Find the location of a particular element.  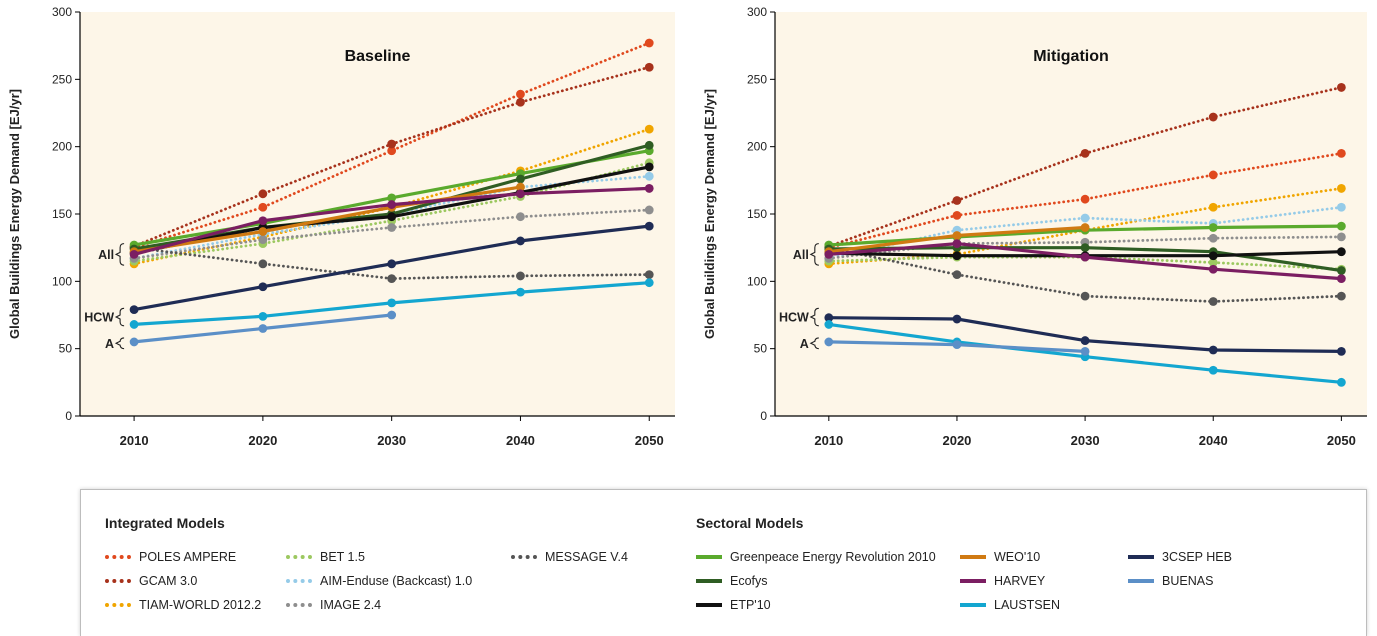

y-tick-label: 100 is located at coordinates (62, 281).